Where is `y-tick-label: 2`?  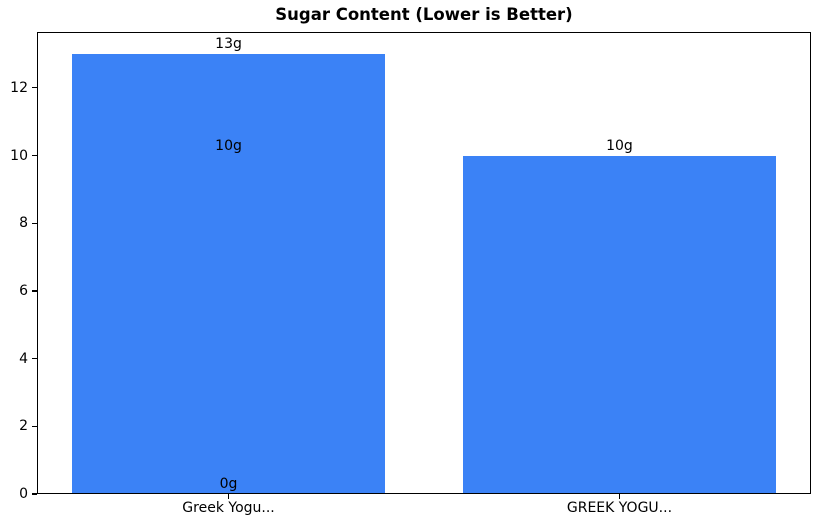 y-tick-label: 2 is located at coordinates (23, 426).